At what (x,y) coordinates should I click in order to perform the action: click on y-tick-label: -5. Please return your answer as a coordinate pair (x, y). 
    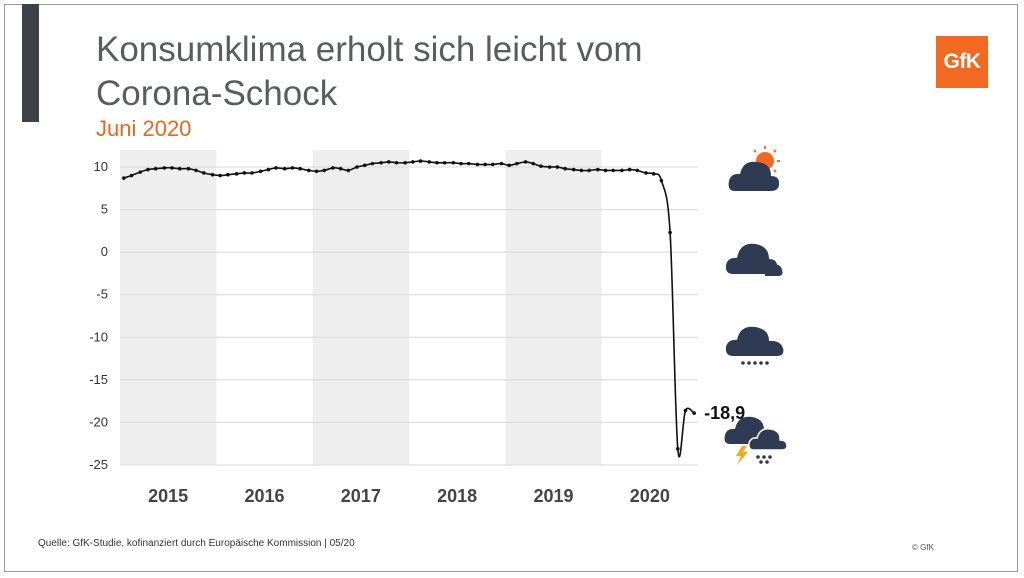
    Looking at the image, I should click on (102, 294).